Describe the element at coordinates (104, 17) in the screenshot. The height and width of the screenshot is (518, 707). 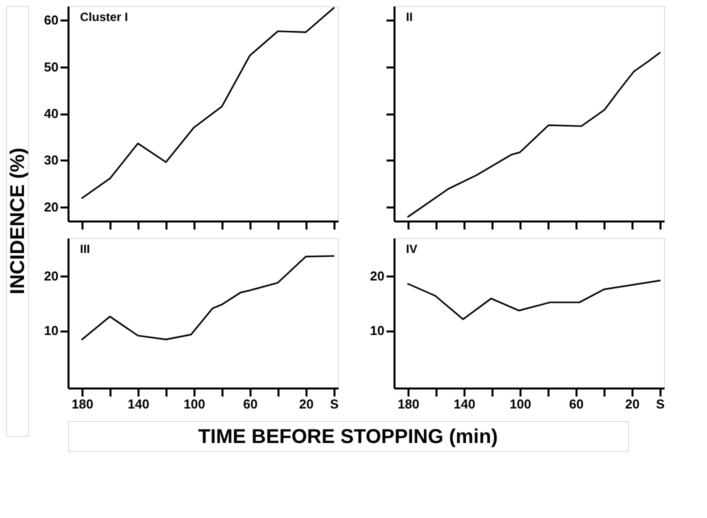
I see `annotation: Cluster I` at that location.